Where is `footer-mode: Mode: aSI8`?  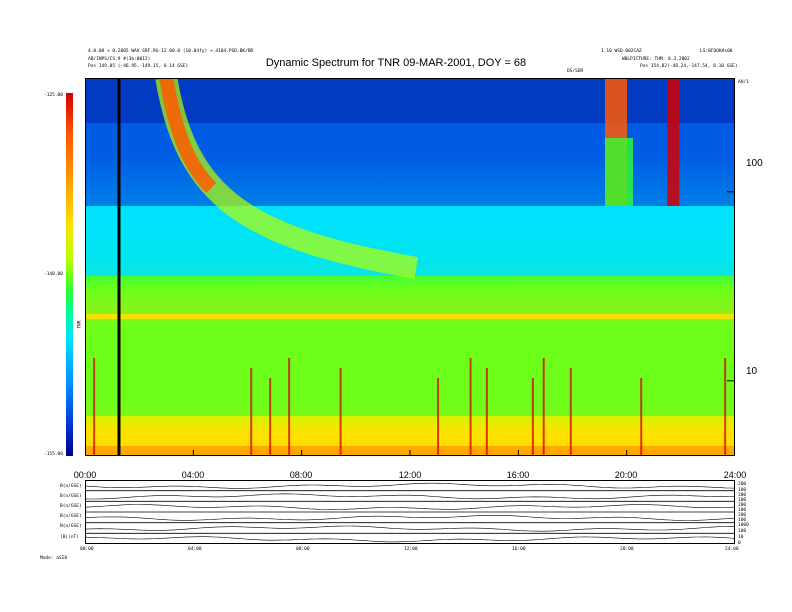 footer-mode: Mode: aSI8 is located at coordinates (54, 558).